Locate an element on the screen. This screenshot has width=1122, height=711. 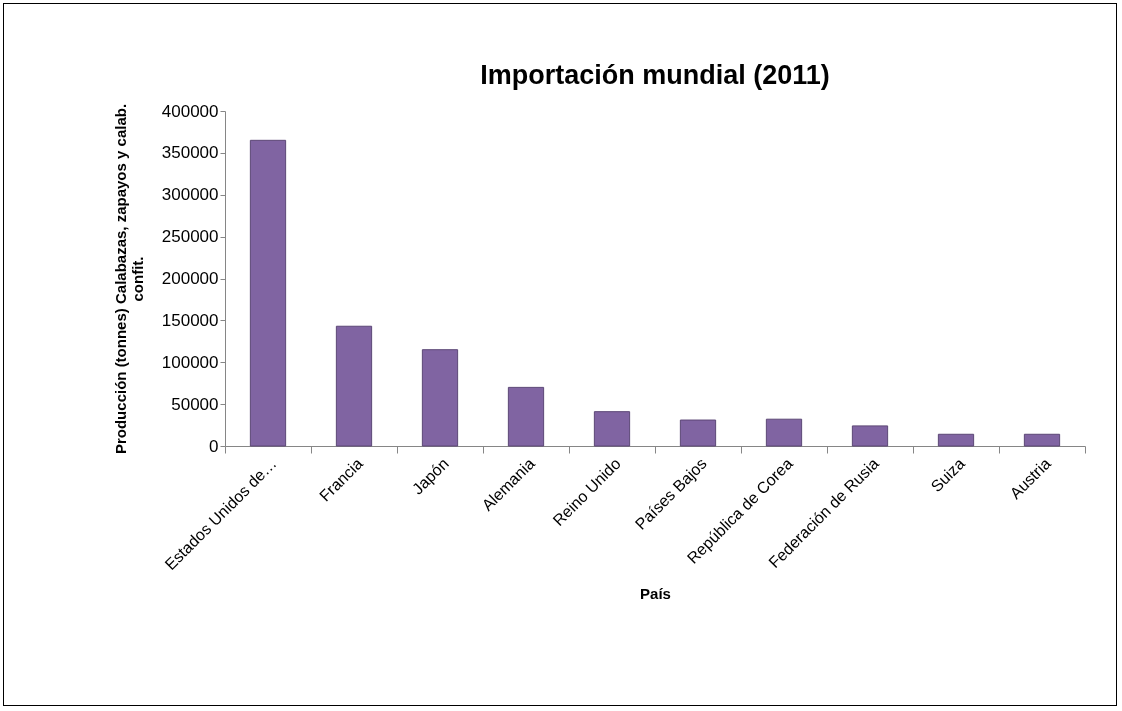
y-tick-label: 350000 is located at coordinates (190, 153).